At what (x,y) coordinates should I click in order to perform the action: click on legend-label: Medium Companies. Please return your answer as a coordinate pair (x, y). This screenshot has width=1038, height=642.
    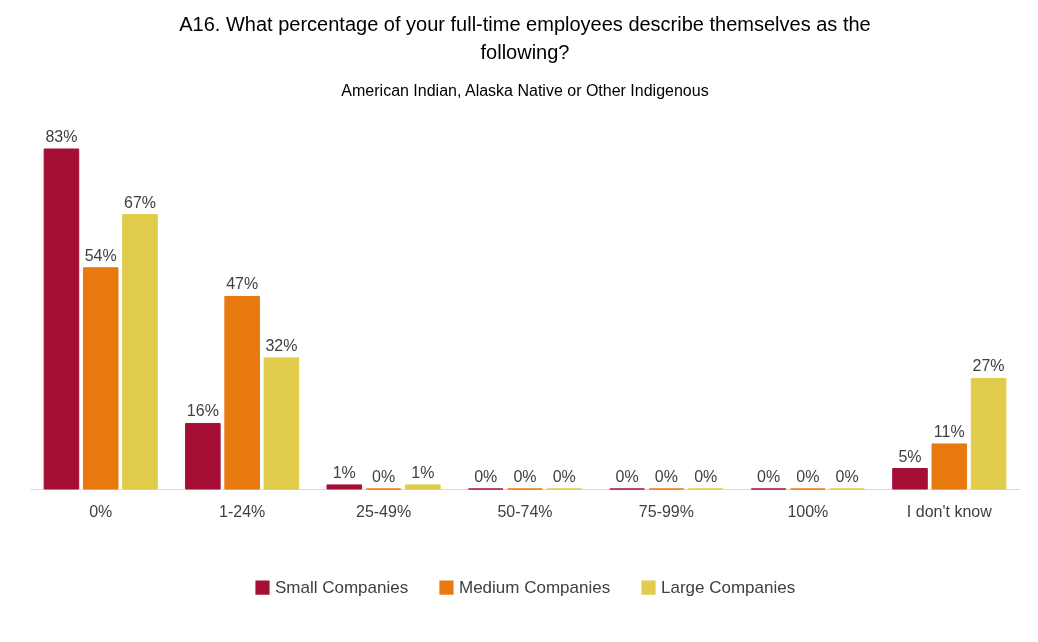
    Looking at the image, I should click on (535, 587).